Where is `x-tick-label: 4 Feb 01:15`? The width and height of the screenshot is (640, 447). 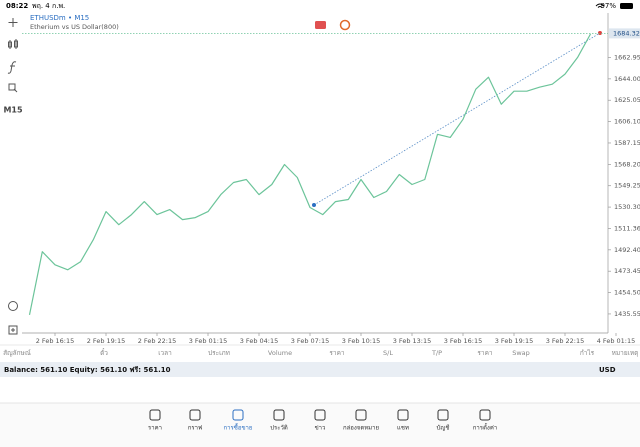 x-tick-label: 4 Feb 01:15 is located at coordinates (616, 341).